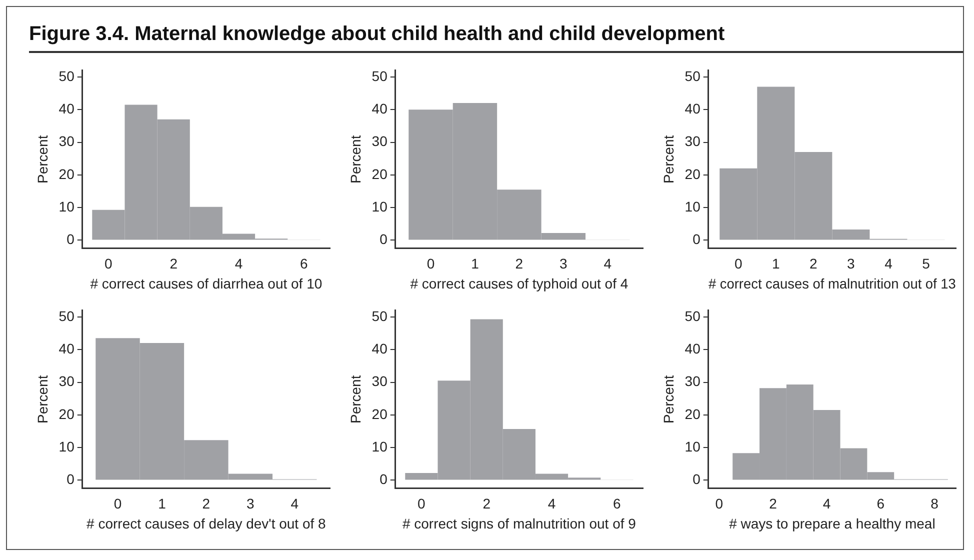 The width and height of the screenshot is (974, 560). I want to click on x-axis-title: # correct causes of delay dev't out of 8, so click(206, 523).